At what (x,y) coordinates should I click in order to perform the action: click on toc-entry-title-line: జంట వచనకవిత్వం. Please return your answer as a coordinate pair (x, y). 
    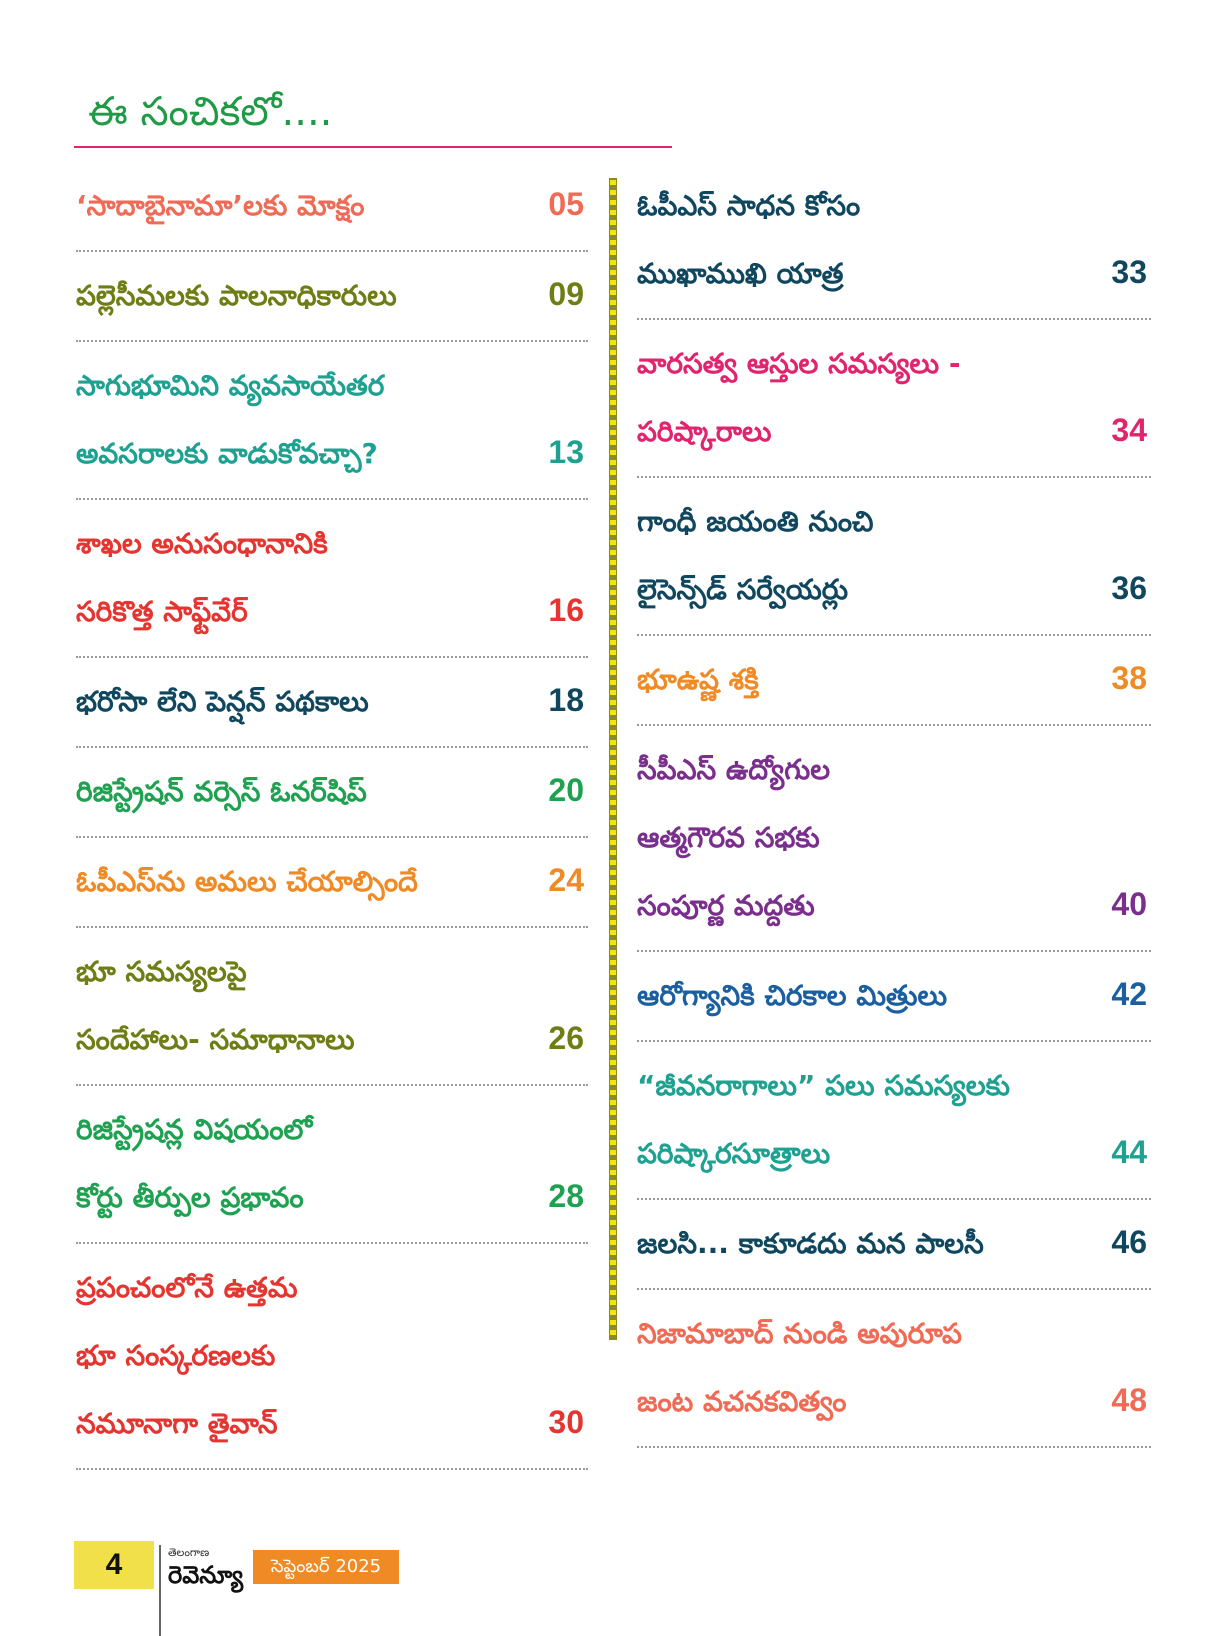
    Looking at the image, I should click on (742, 1401).